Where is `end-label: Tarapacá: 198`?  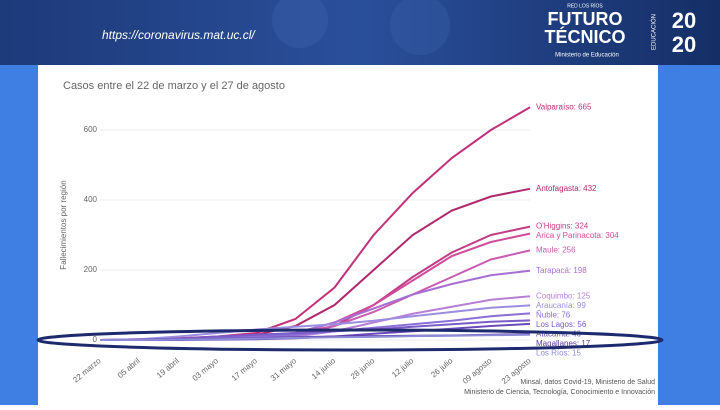 end-label: Tarapacá: 198 is located at coordinates (561, 270).